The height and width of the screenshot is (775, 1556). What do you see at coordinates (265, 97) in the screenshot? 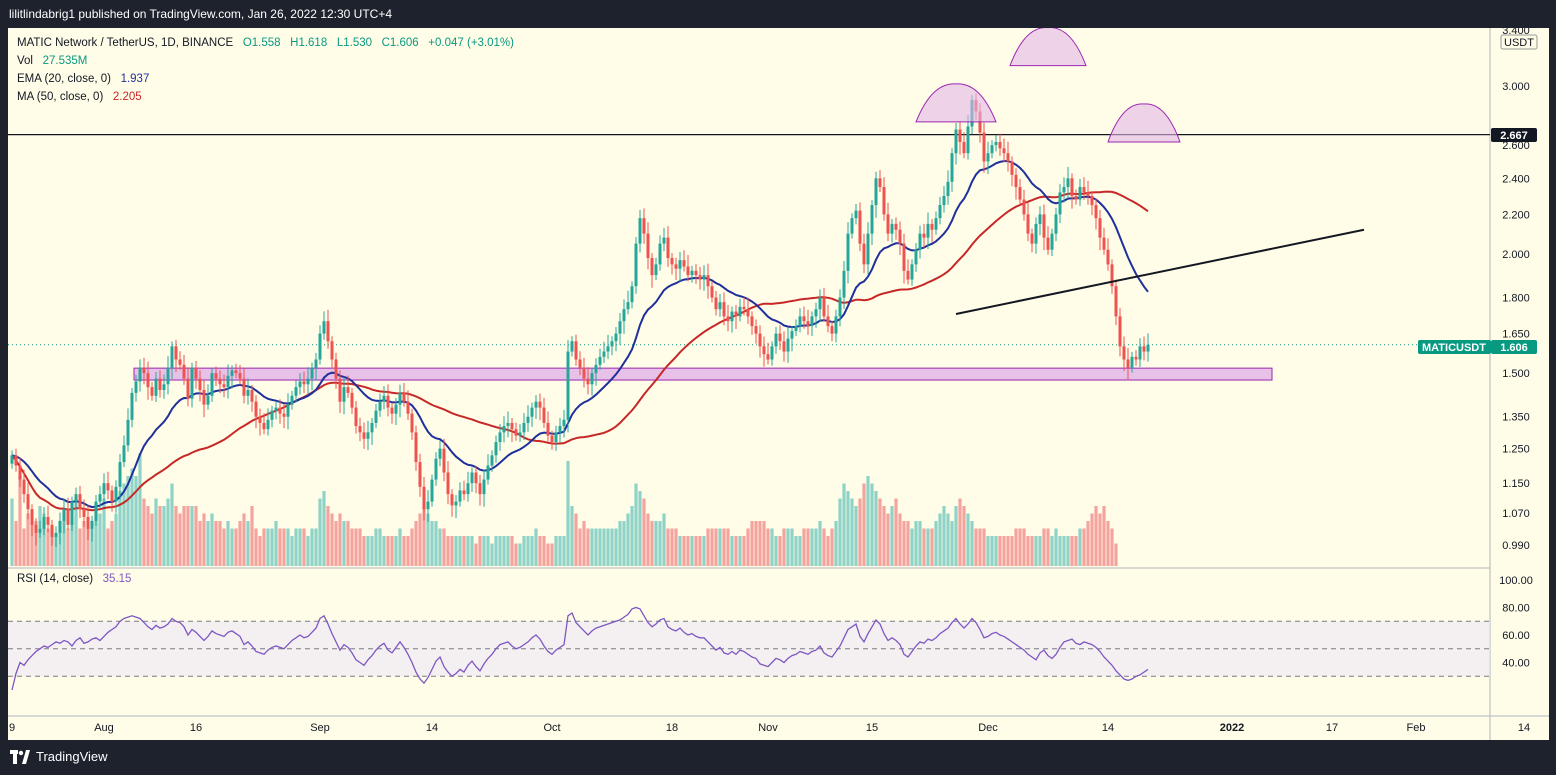
I see `ma-row: MA (50, close, 0) 2.205` at bounding box center [265, 97].